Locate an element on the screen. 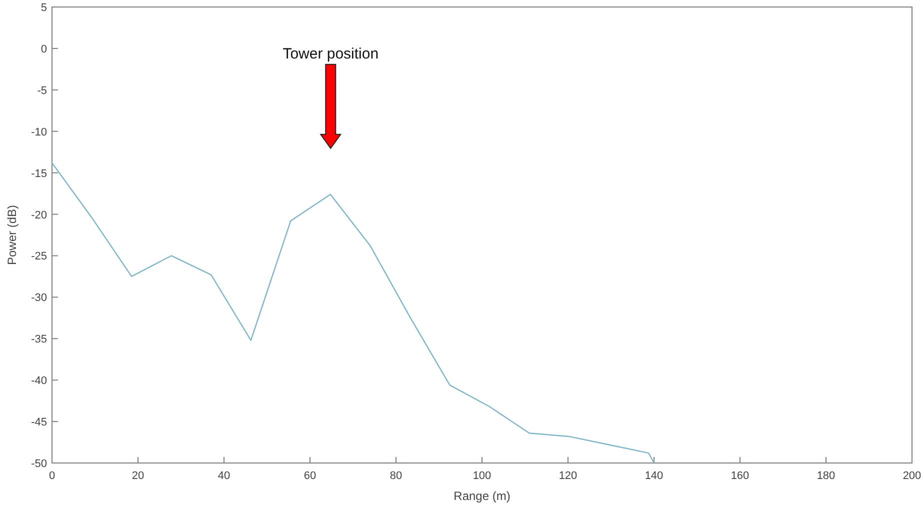 The height and width of the screenshot is (508, 922). annotation: Tower position is located at coordinates (330, 53).